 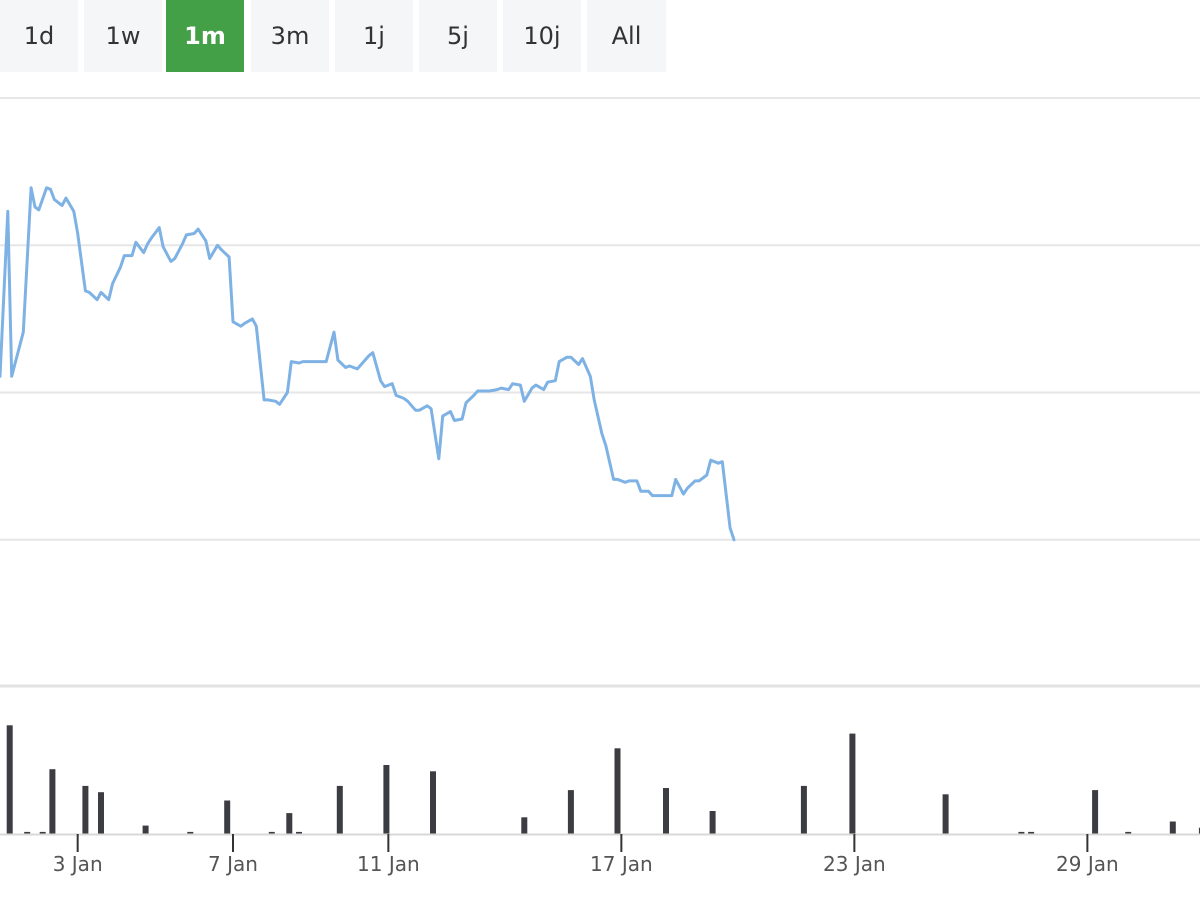 What do you see at coordinates (39, 36) in the screenshot?
I see `range-tab-1d: 1d` at bounding box center [39, 36].